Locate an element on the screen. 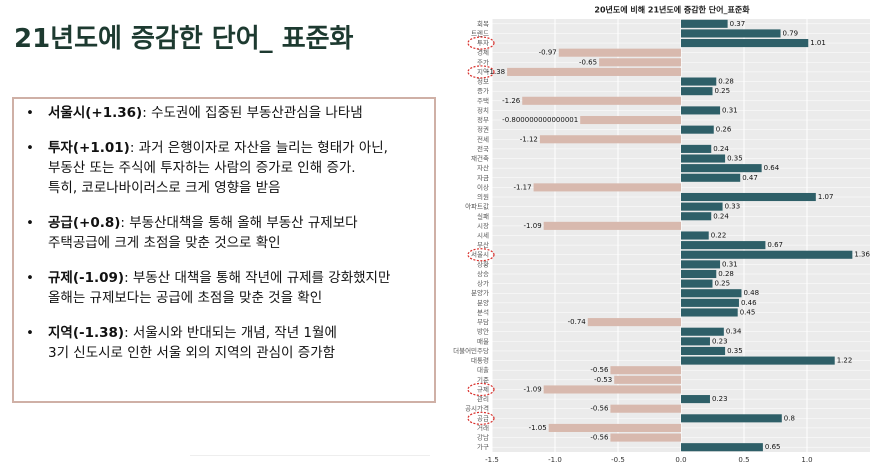 Image resolution: width=884 pixels, height=472 pixels. y-tick-label: 상승 is located at coordinates (483, 273).